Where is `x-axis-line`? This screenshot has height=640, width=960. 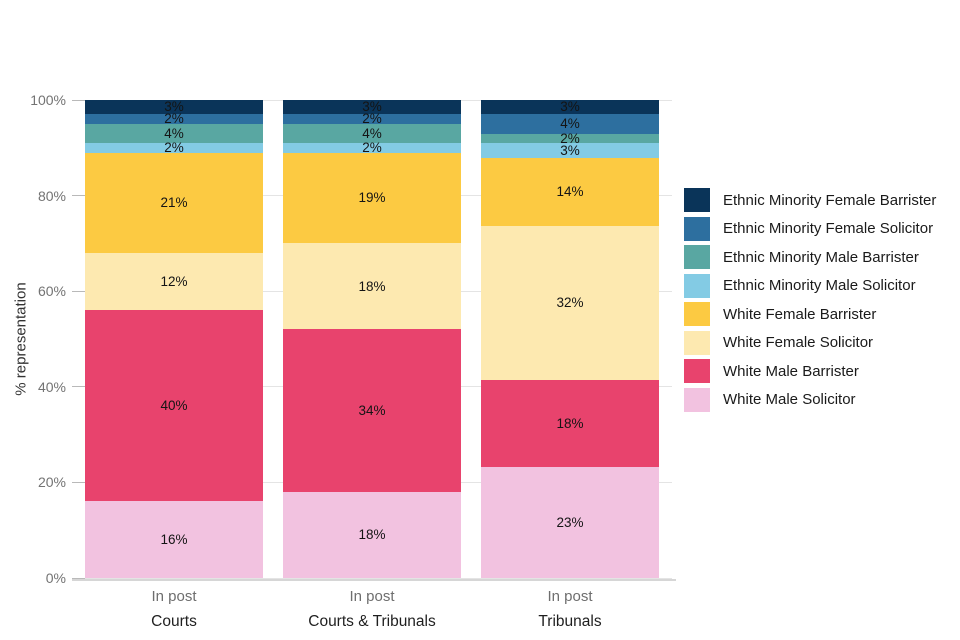
x-axis-line is located at coordinates (374, 580).